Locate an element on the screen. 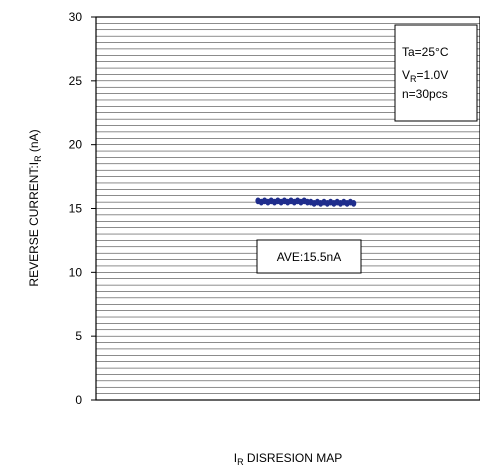  sample-count-label: n=30pcs is located at coordinates (425, 94).